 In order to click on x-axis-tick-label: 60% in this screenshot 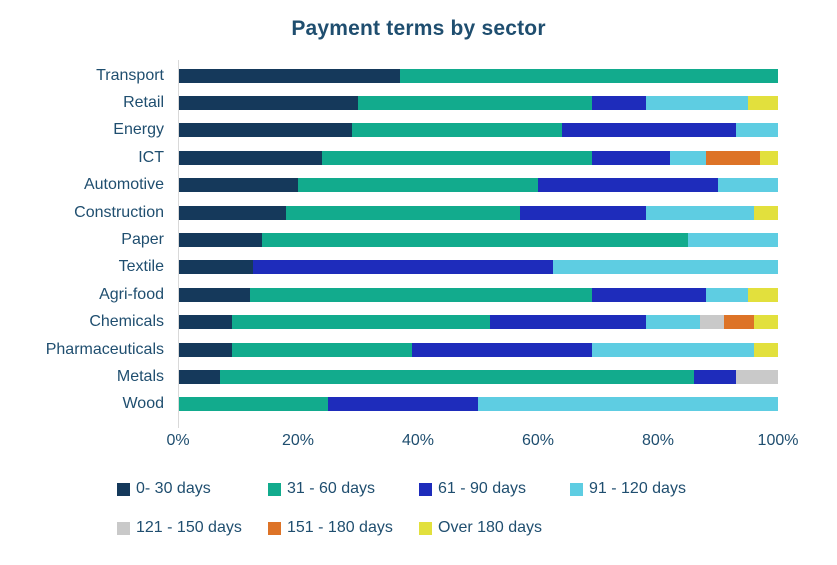, I will do `click(538, 441)`.